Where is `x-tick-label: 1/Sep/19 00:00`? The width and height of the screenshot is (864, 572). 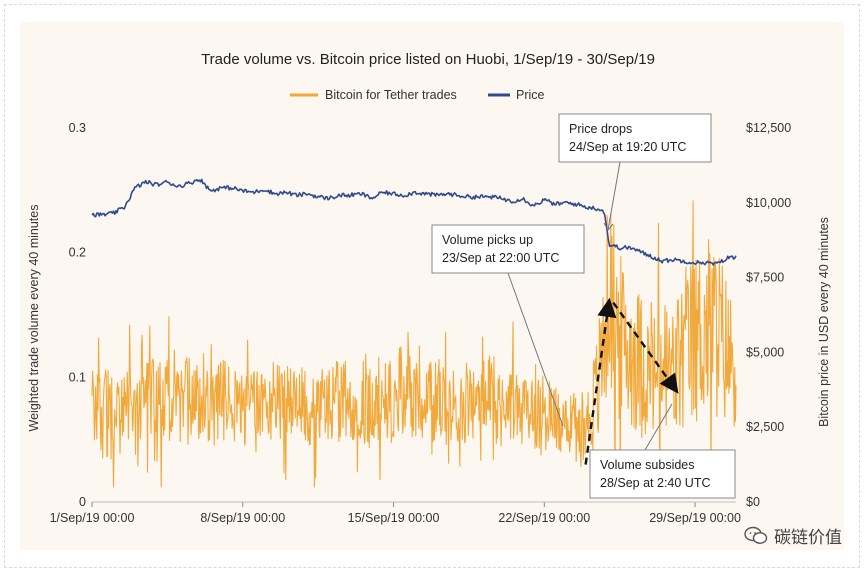 x-tick-label: 1/Sep/19 00:00 is located at coordinates (92, 518).